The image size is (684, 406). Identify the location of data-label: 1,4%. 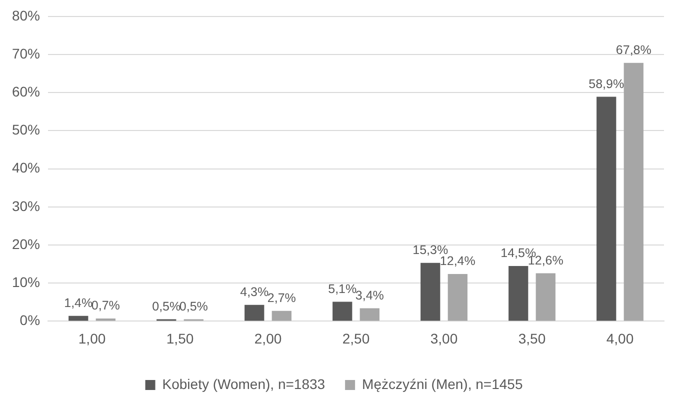
(78, 303).